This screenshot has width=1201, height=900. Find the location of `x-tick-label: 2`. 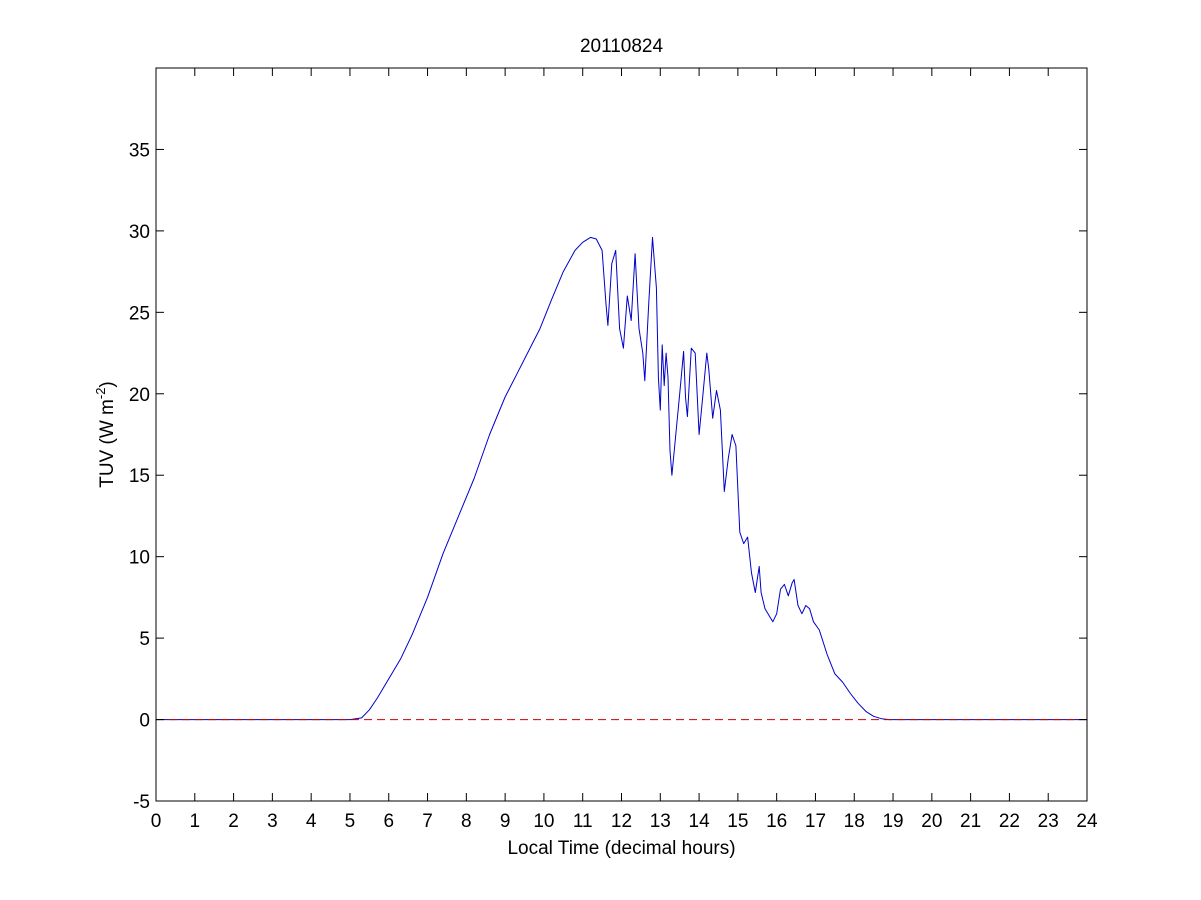

x-tick-label: 2 is located at coordinates (233, 821).